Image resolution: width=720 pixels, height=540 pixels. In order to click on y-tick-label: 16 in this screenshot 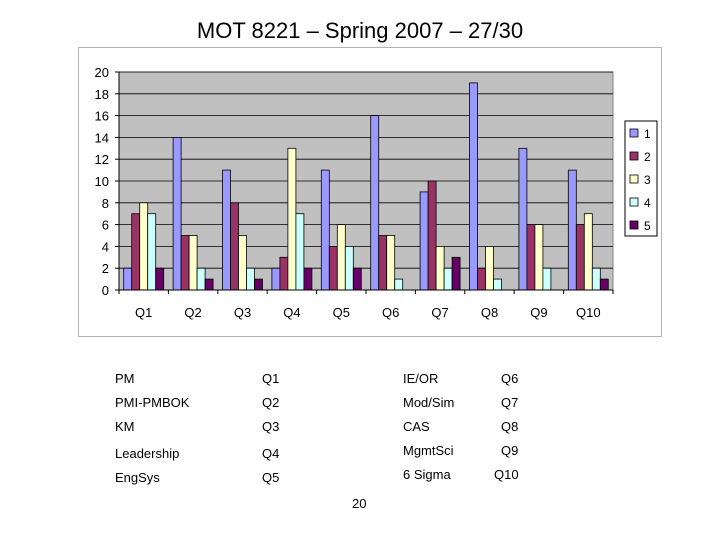, I will do `click(102, 116)`.